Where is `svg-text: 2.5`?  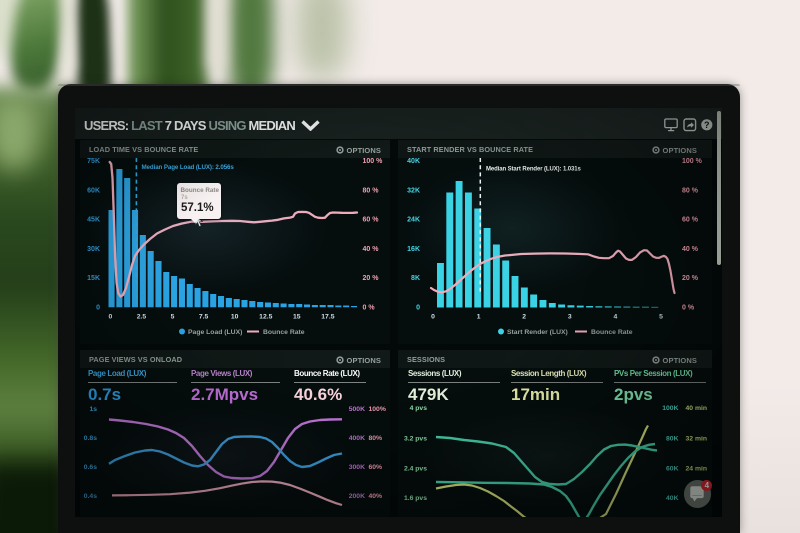
svg-text: 2.5 is located at coordinates (142, 317).